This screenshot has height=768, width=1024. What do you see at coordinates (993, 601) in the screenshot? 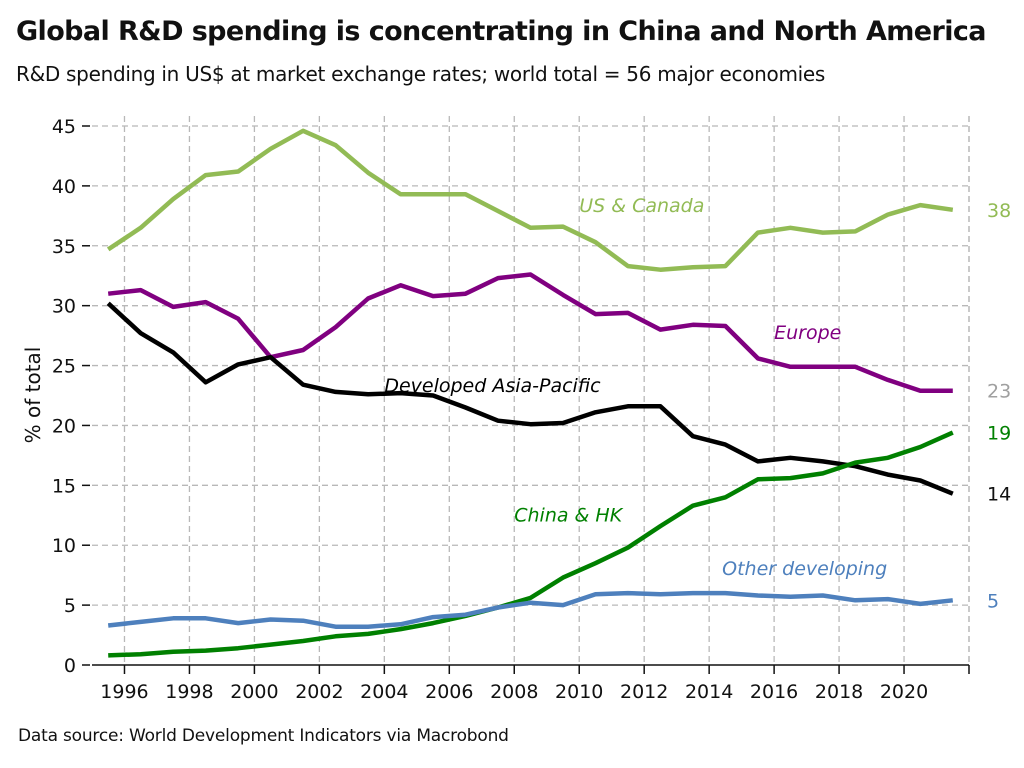
I see `end-value-label-other-developing: 5` at bounding box center [993, 601].